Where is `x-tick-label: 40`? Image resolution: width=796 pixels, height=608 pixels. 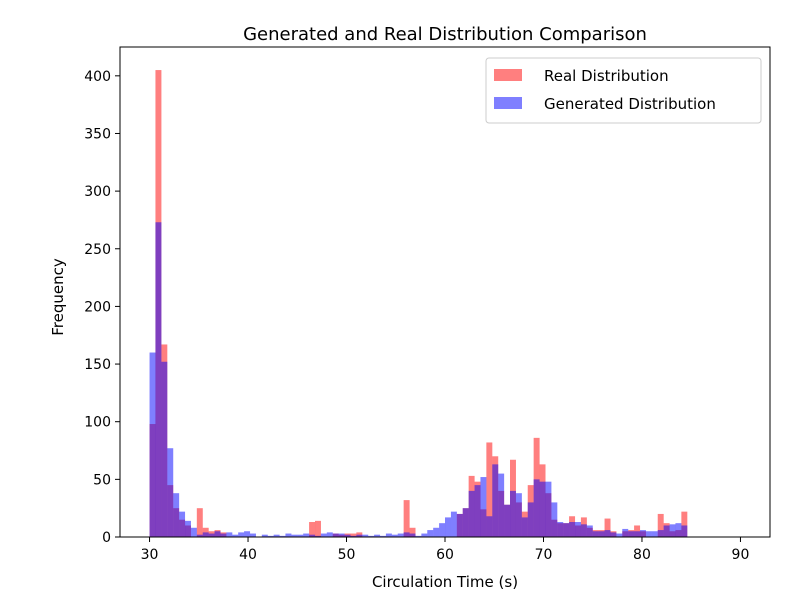
x-tick-label: 40 is located at coordinates (248, 555).